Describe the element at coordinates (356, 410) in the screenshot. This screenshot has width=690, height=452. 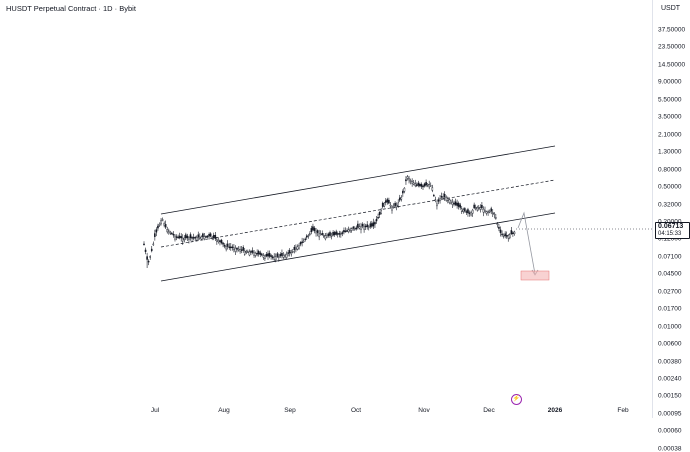
I see `time-axis-label: Oct` at that location.